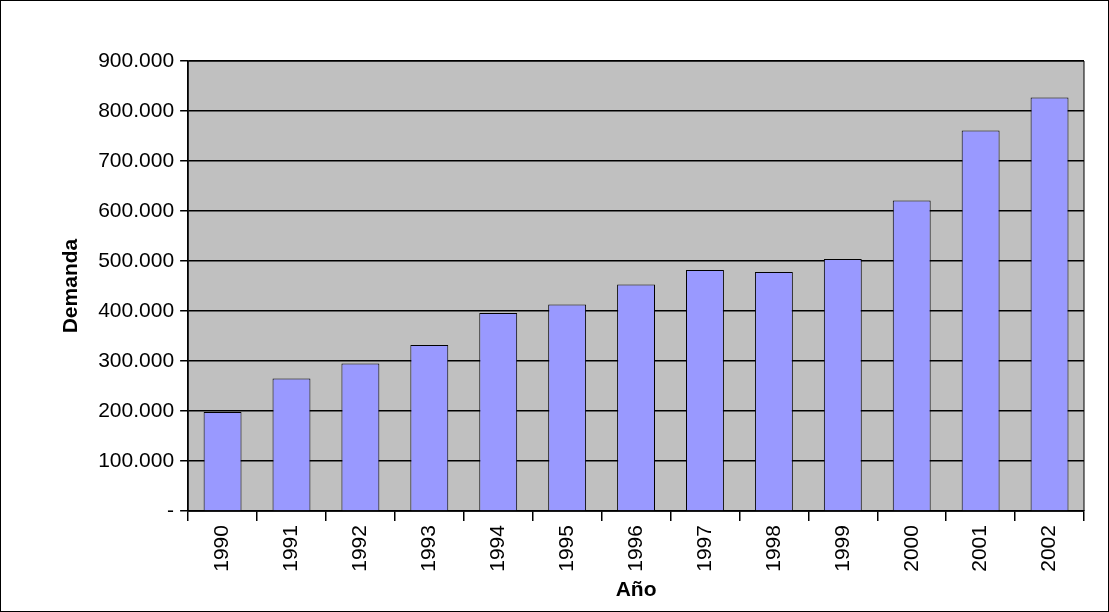 This screenshot has height=612, width=1109. I want to click on y-tick-label: 300.000, so click(136, 359).